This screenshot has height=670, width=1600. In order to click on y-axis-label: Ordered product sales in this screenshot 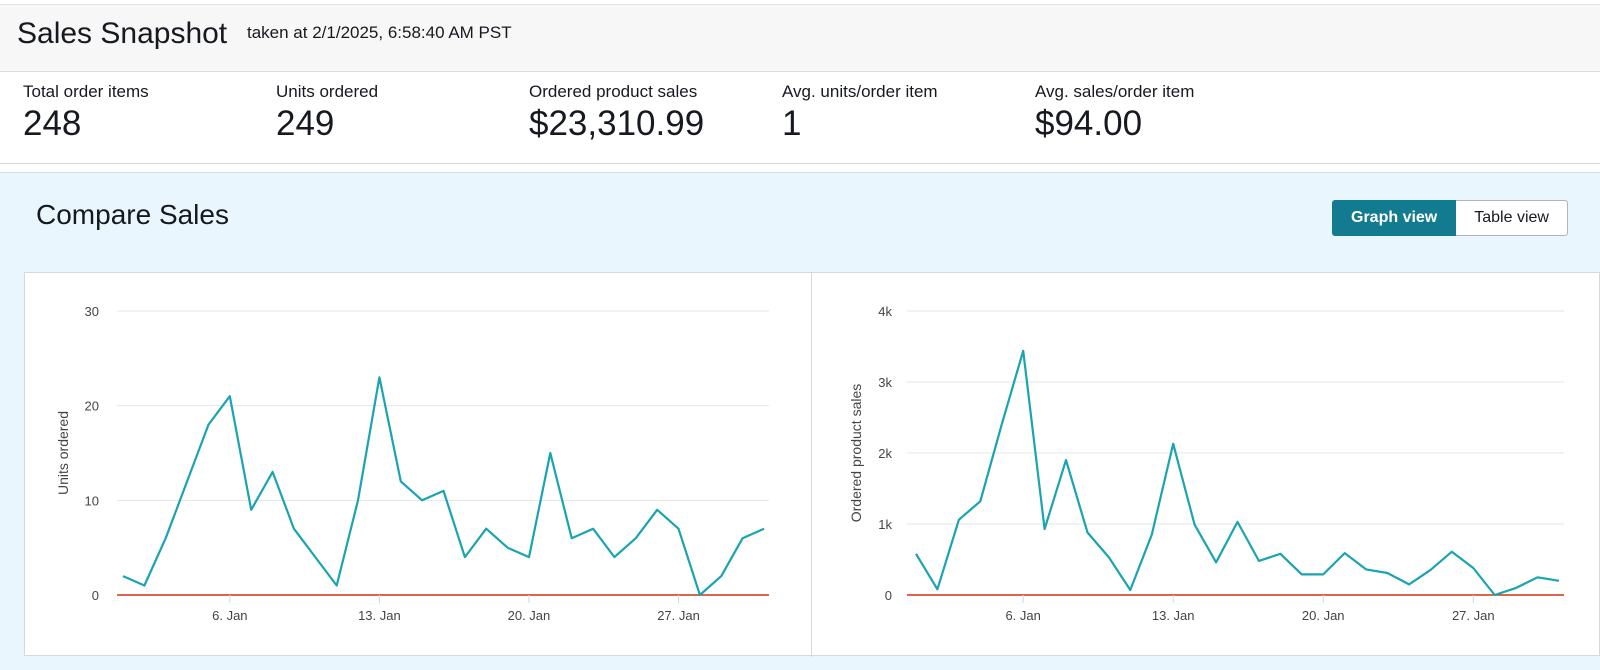, I will do `click(856, 453)`.